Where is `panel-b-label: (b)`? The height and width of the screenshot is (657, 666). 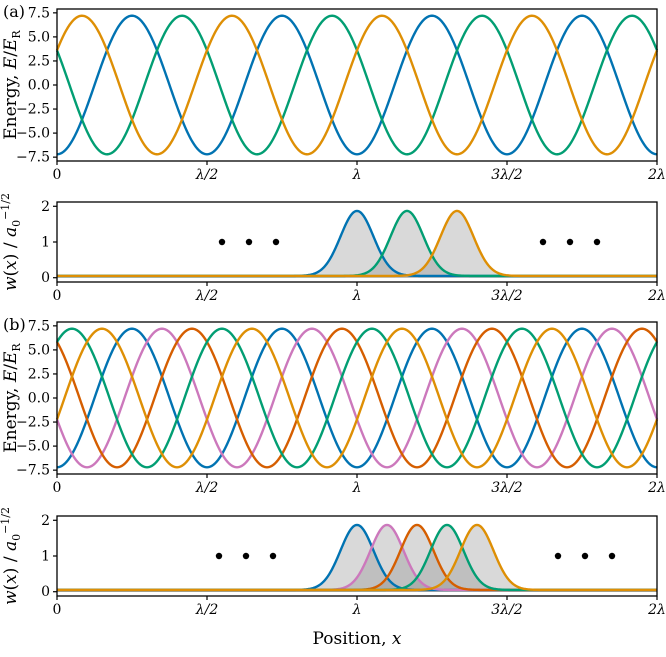
panel-b-label: (b) is located at coordinates (14, 324).